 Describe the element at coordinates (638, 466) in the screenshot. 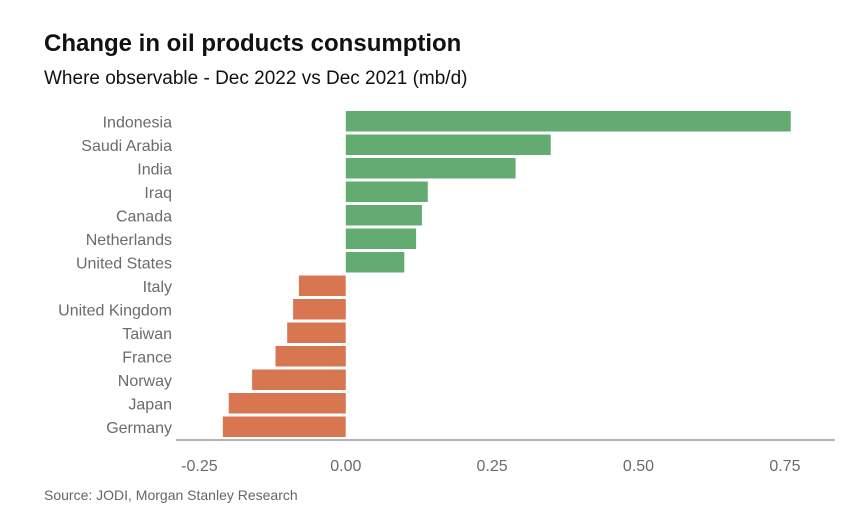

I see `x-tick-label: 0.50` at that location.